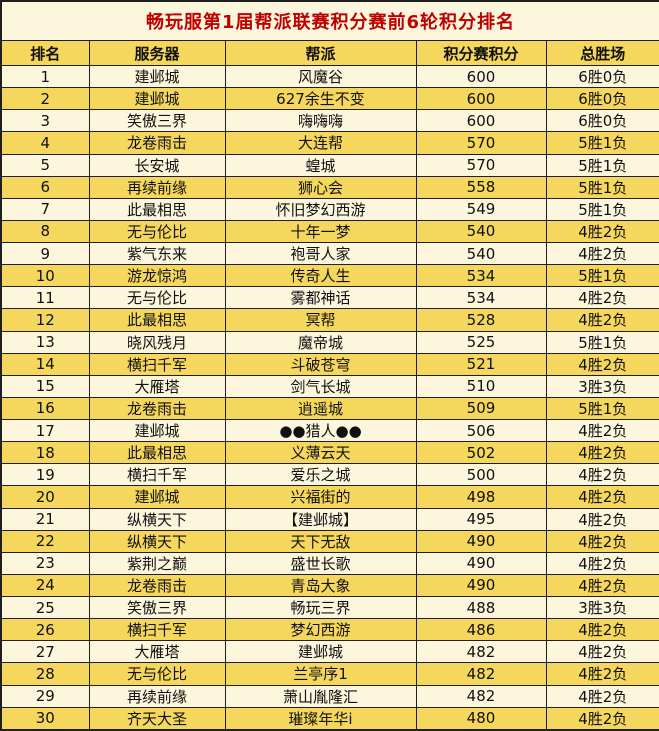 The width and height of the screenshot is (659, 731). I want to click on cell-server: 笑傲三界, so click(157, 121).